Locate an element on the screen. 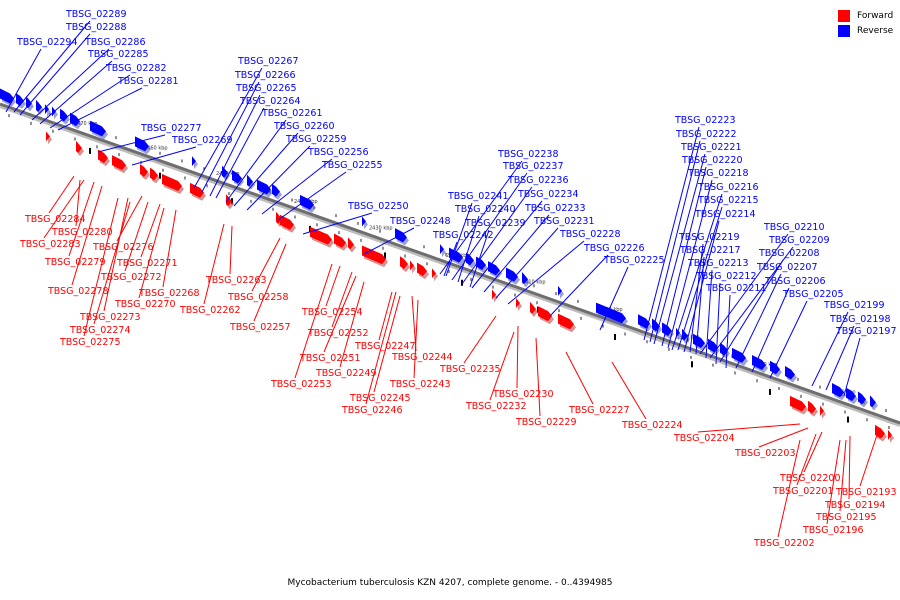 Image resolution: width=900 pixels, height=600 pixels. forward-gene-label: TBSG_02230 is located at coordinates (523, 394).